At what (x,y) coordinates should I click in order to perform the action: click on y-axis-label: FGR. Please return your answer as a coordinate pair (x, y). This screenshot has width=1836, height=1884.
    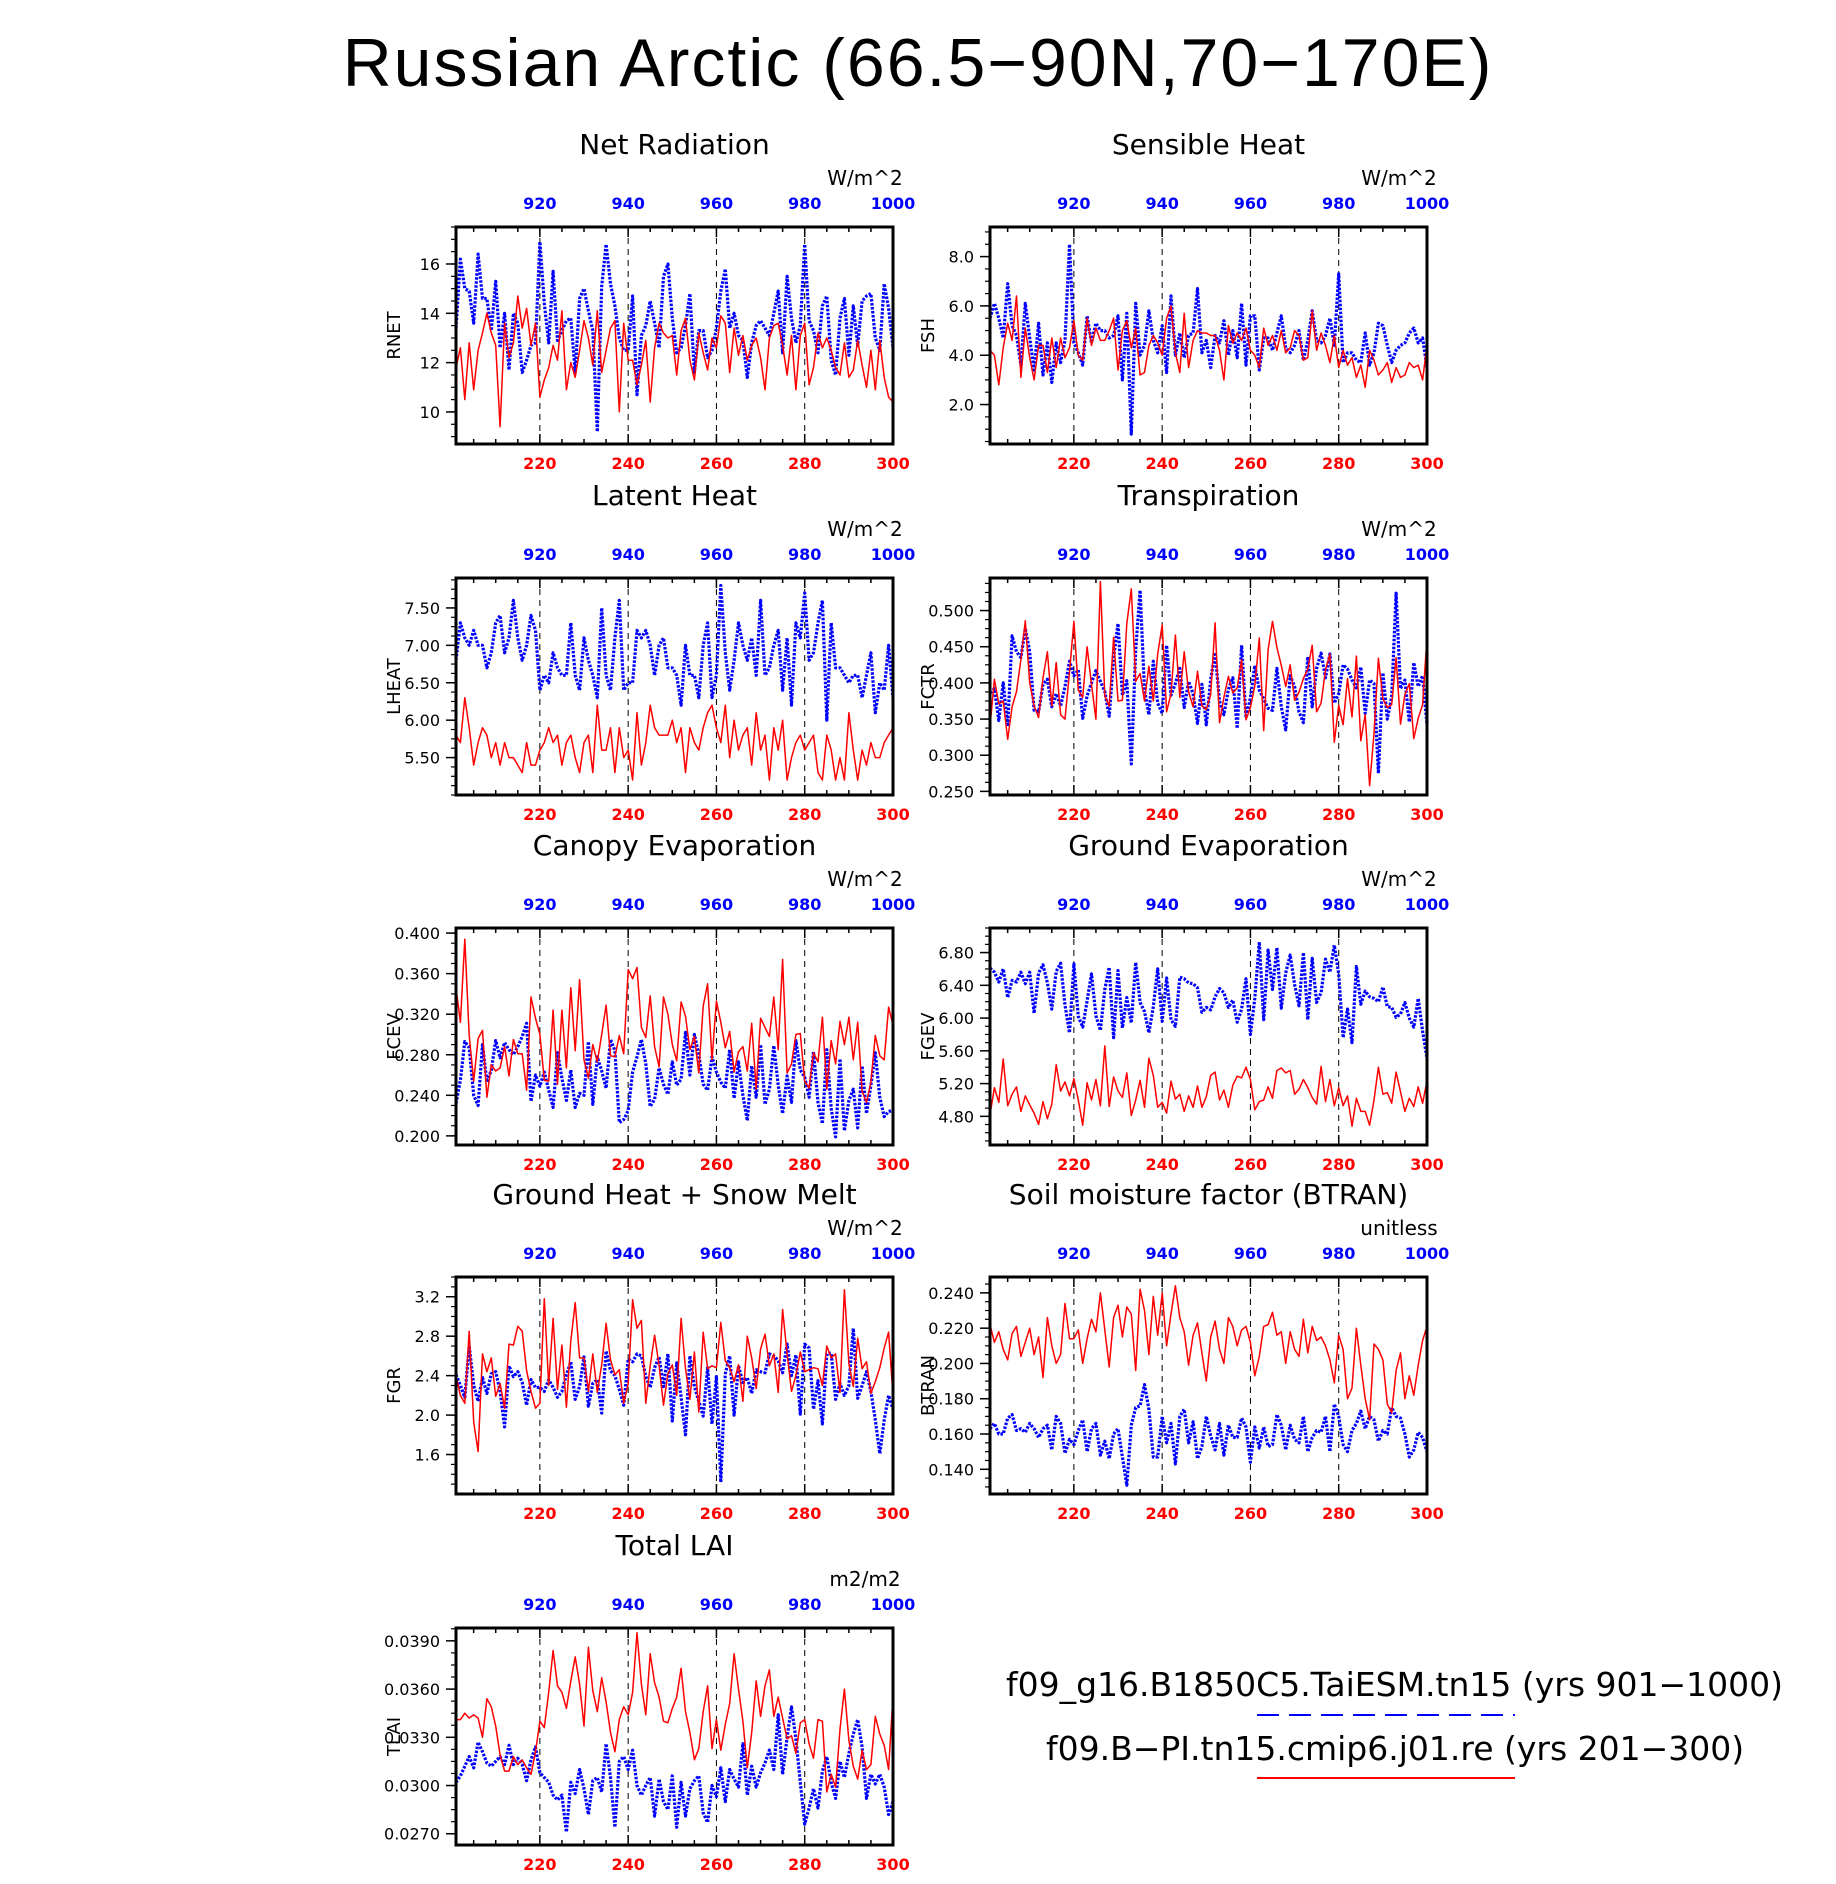
    Looking at the image, I should click on (394, 1385).